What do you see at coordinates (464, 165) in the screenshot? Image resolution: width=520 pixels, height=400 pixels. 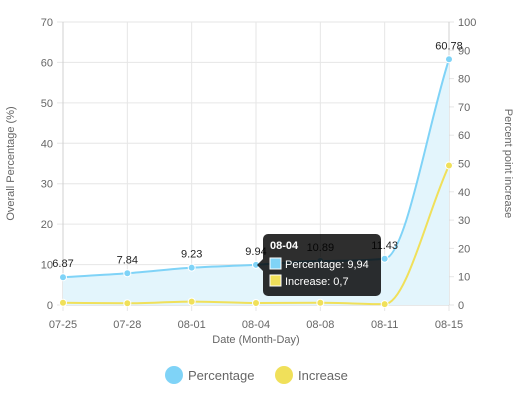 I see `y-right-tick-label: 50` at bounding box center [464, 165].